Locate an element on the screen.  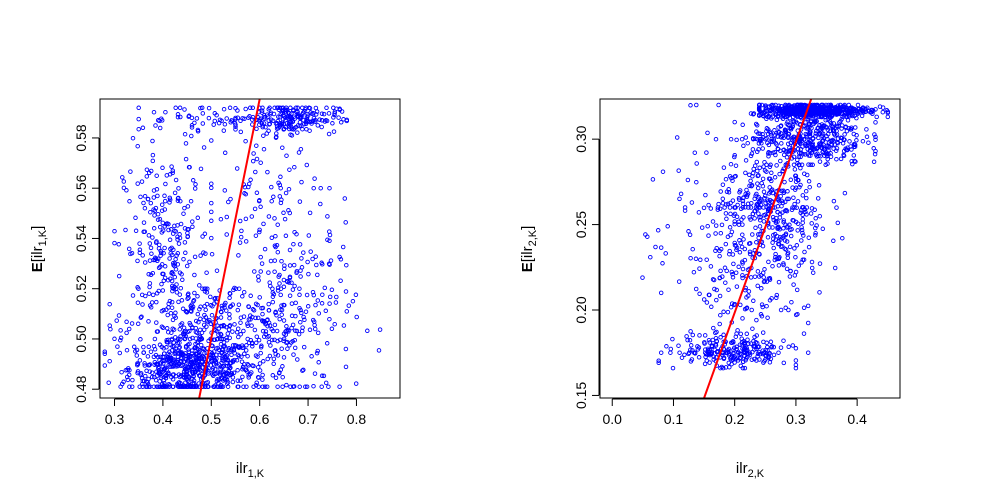
panel-1-x-tick-label-0: 0.3 is located at coordinates (115, 419).